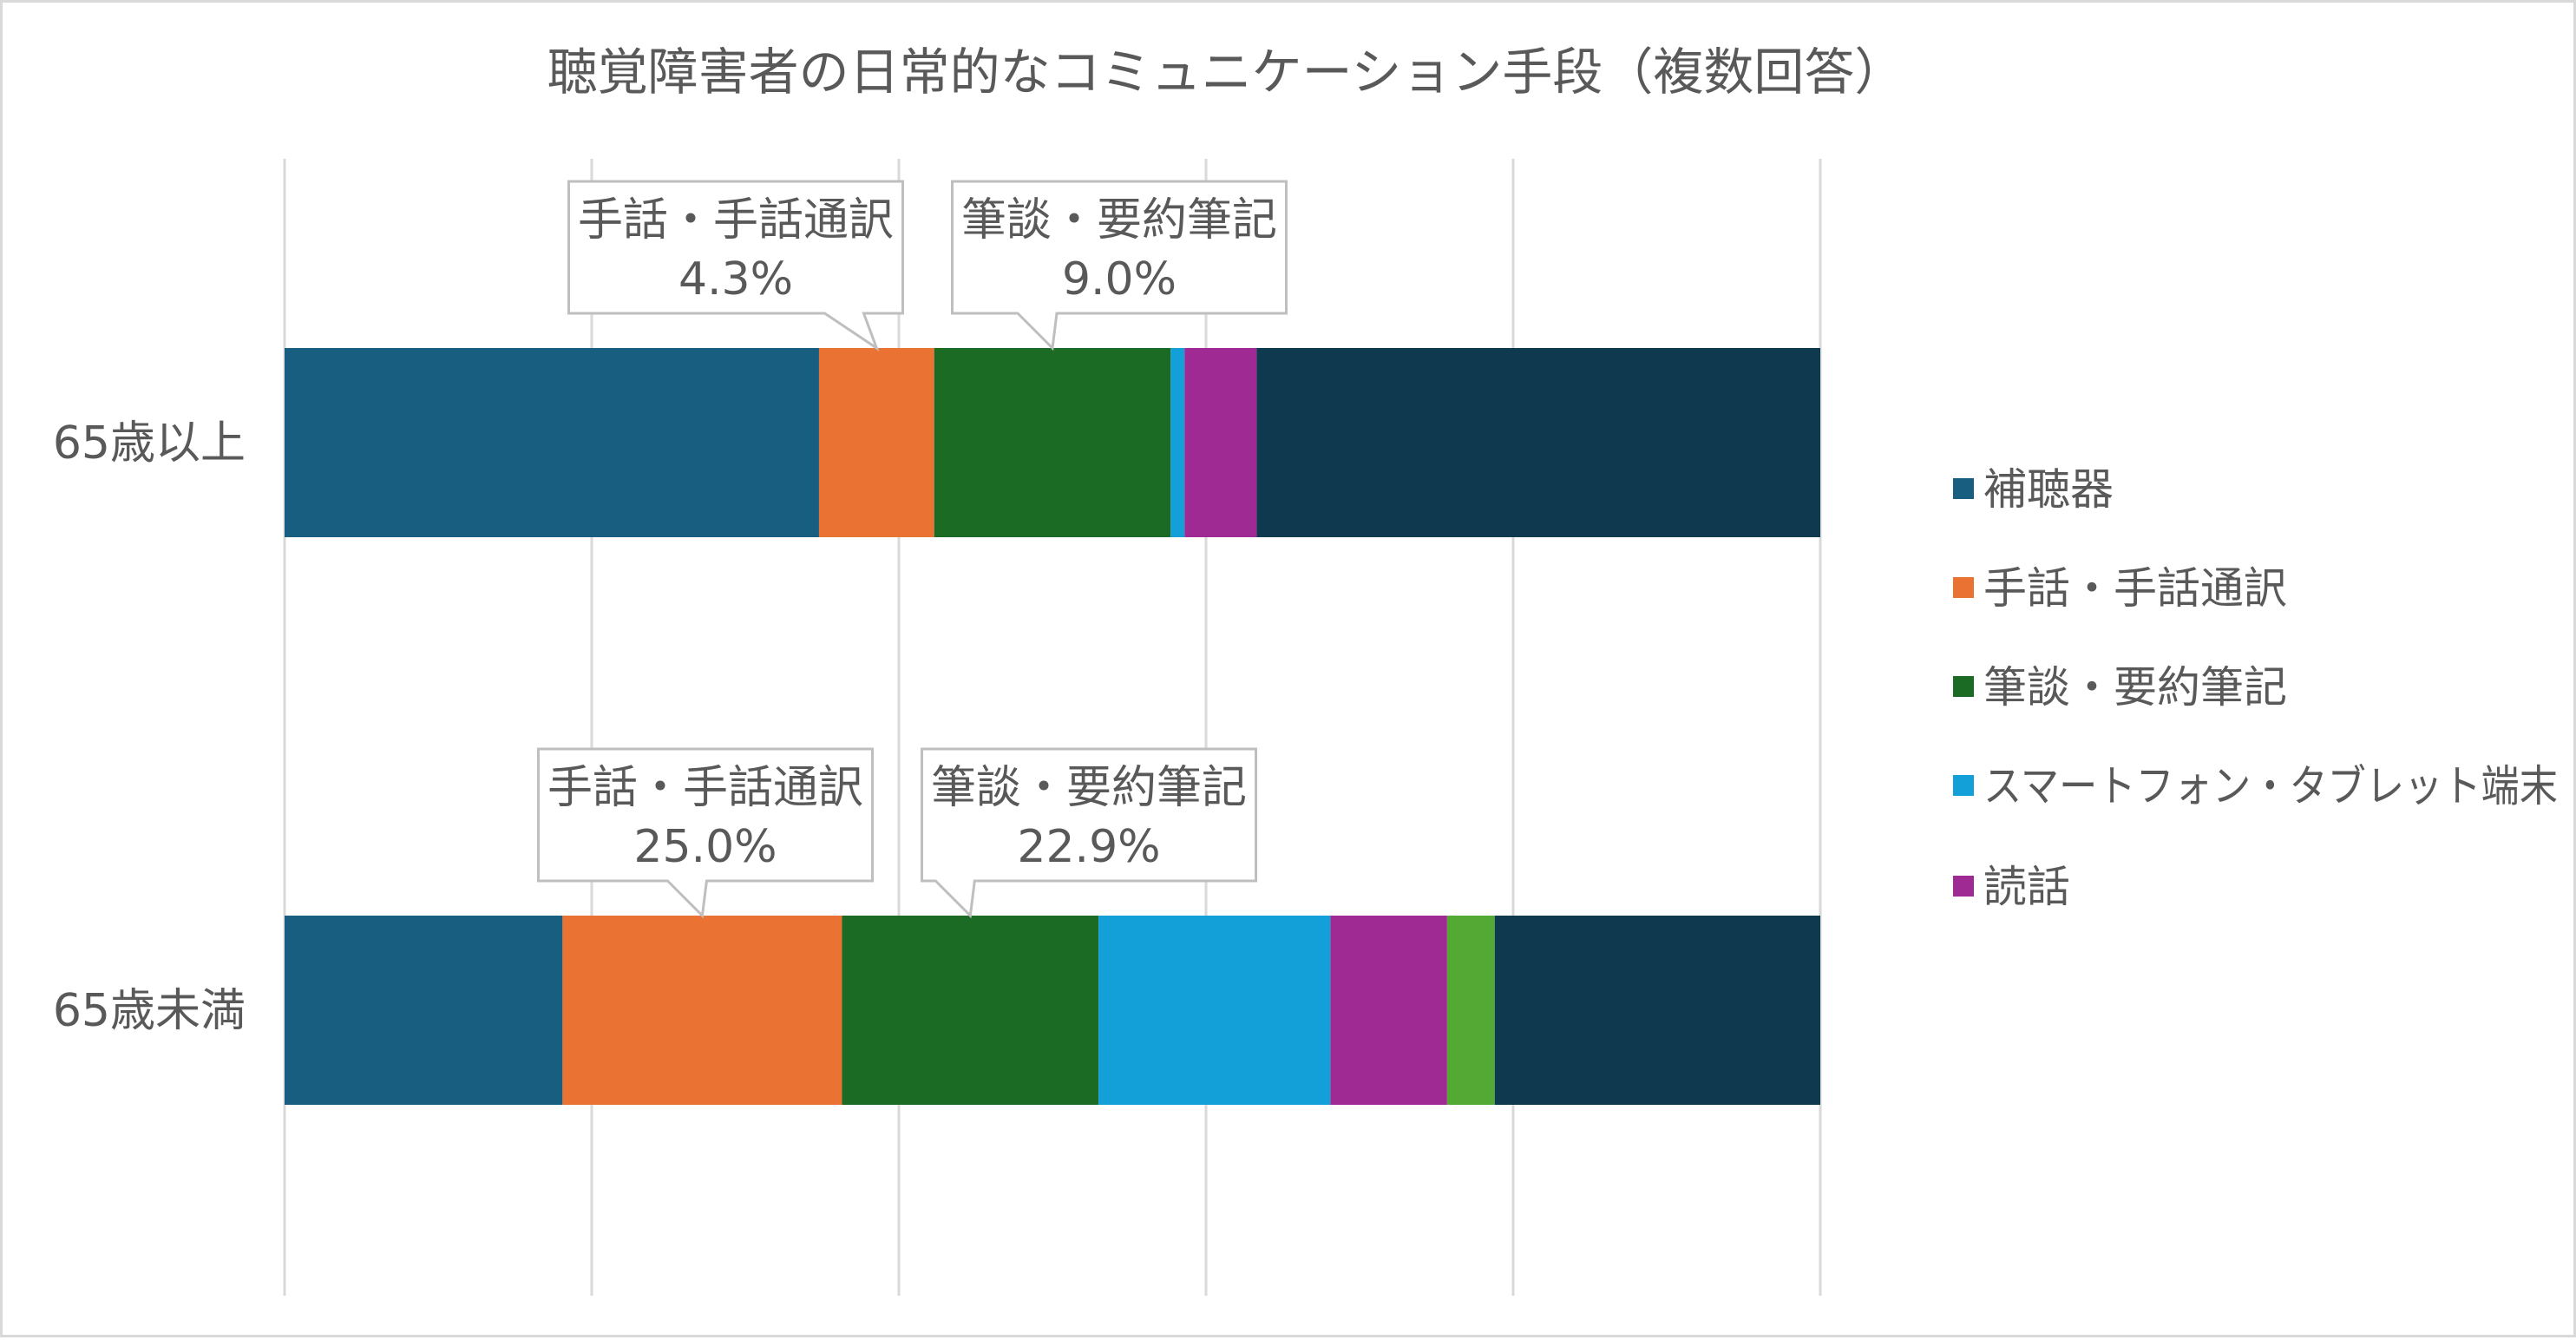  I want to click on data-label-callout: 手話・手話通訳 25.0%, so click(705, 833).